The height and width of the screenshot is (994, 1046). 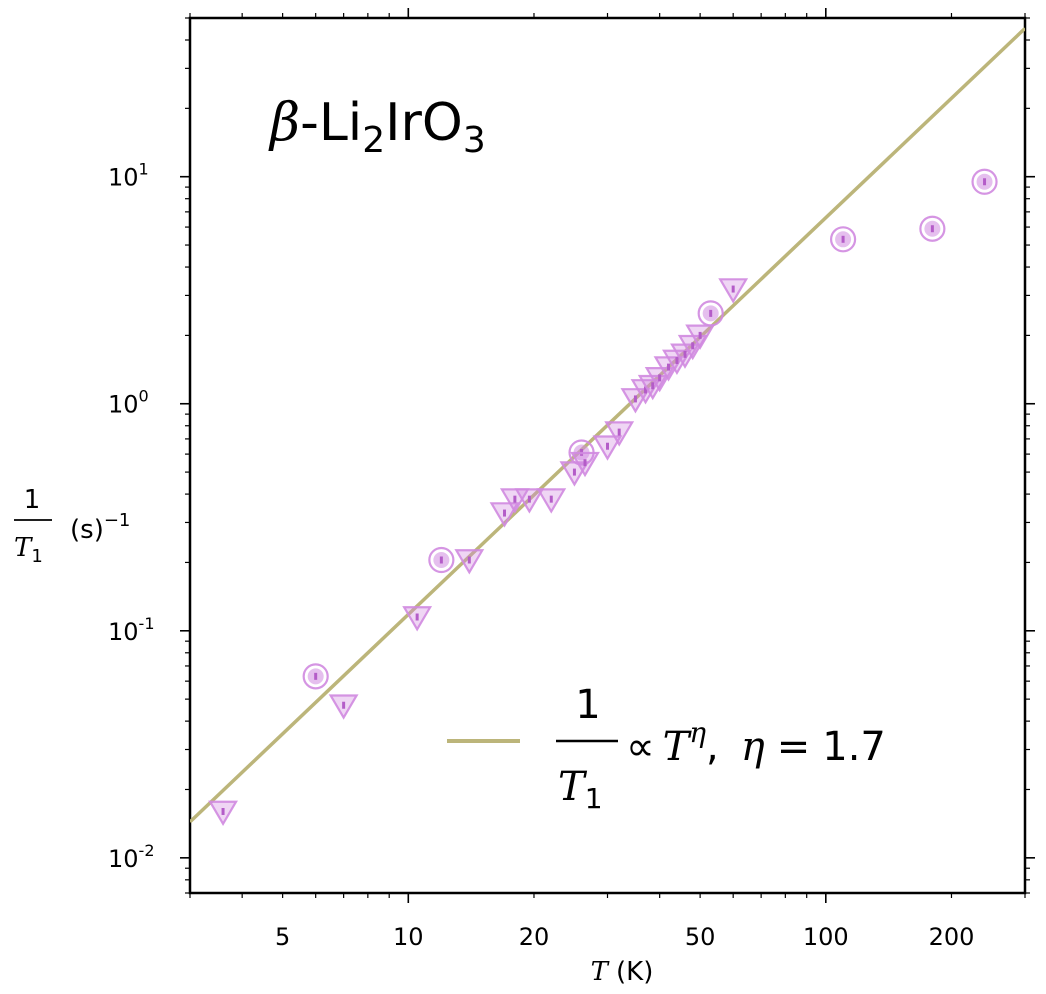 What do you see at coordinates (624, 937) in the screenshot?
I see `x-tick-labels: 5 10 20 50 100 200` at bounding box center [624, 937].